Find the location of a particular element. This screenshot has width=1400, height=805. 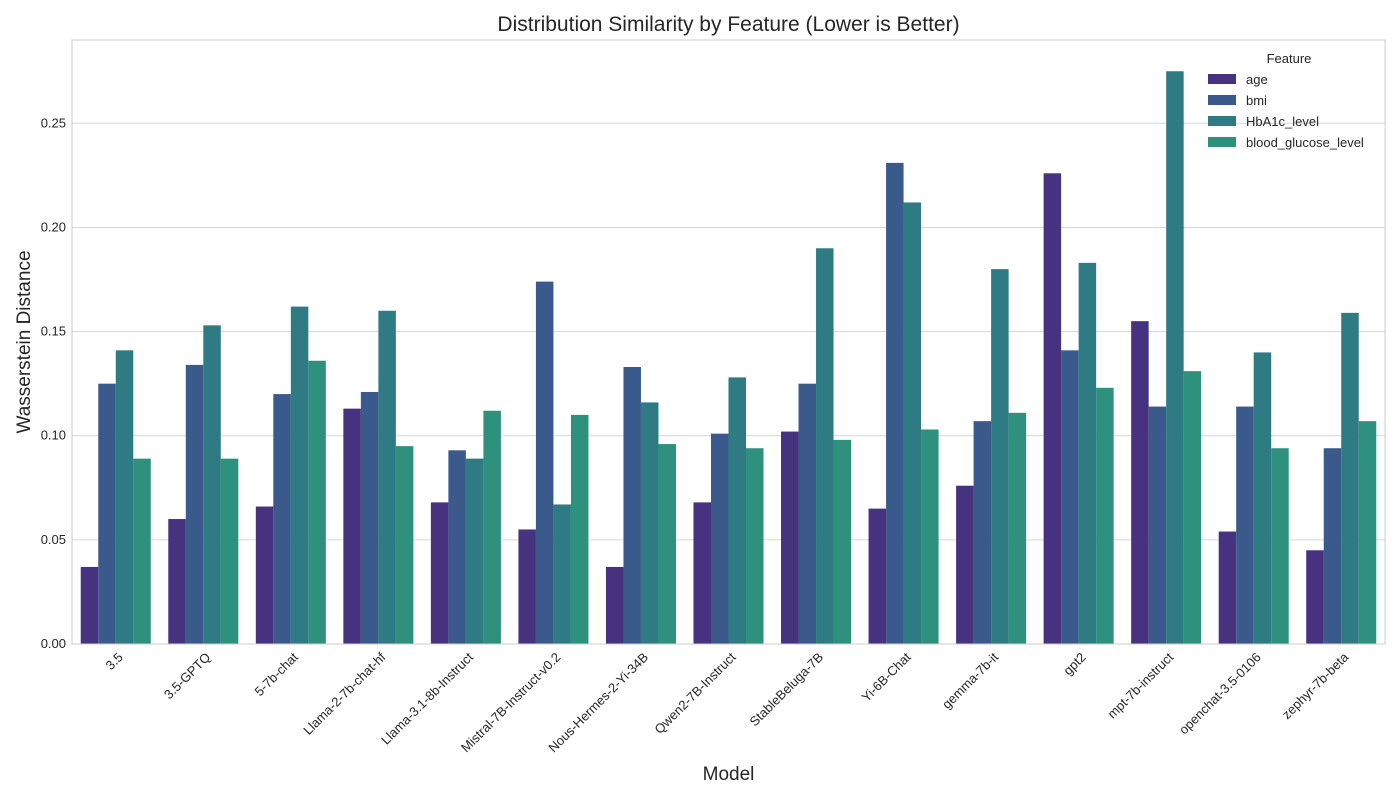

x-tick-label: 3.5-GPTQ is located at coordinates (187, 676).